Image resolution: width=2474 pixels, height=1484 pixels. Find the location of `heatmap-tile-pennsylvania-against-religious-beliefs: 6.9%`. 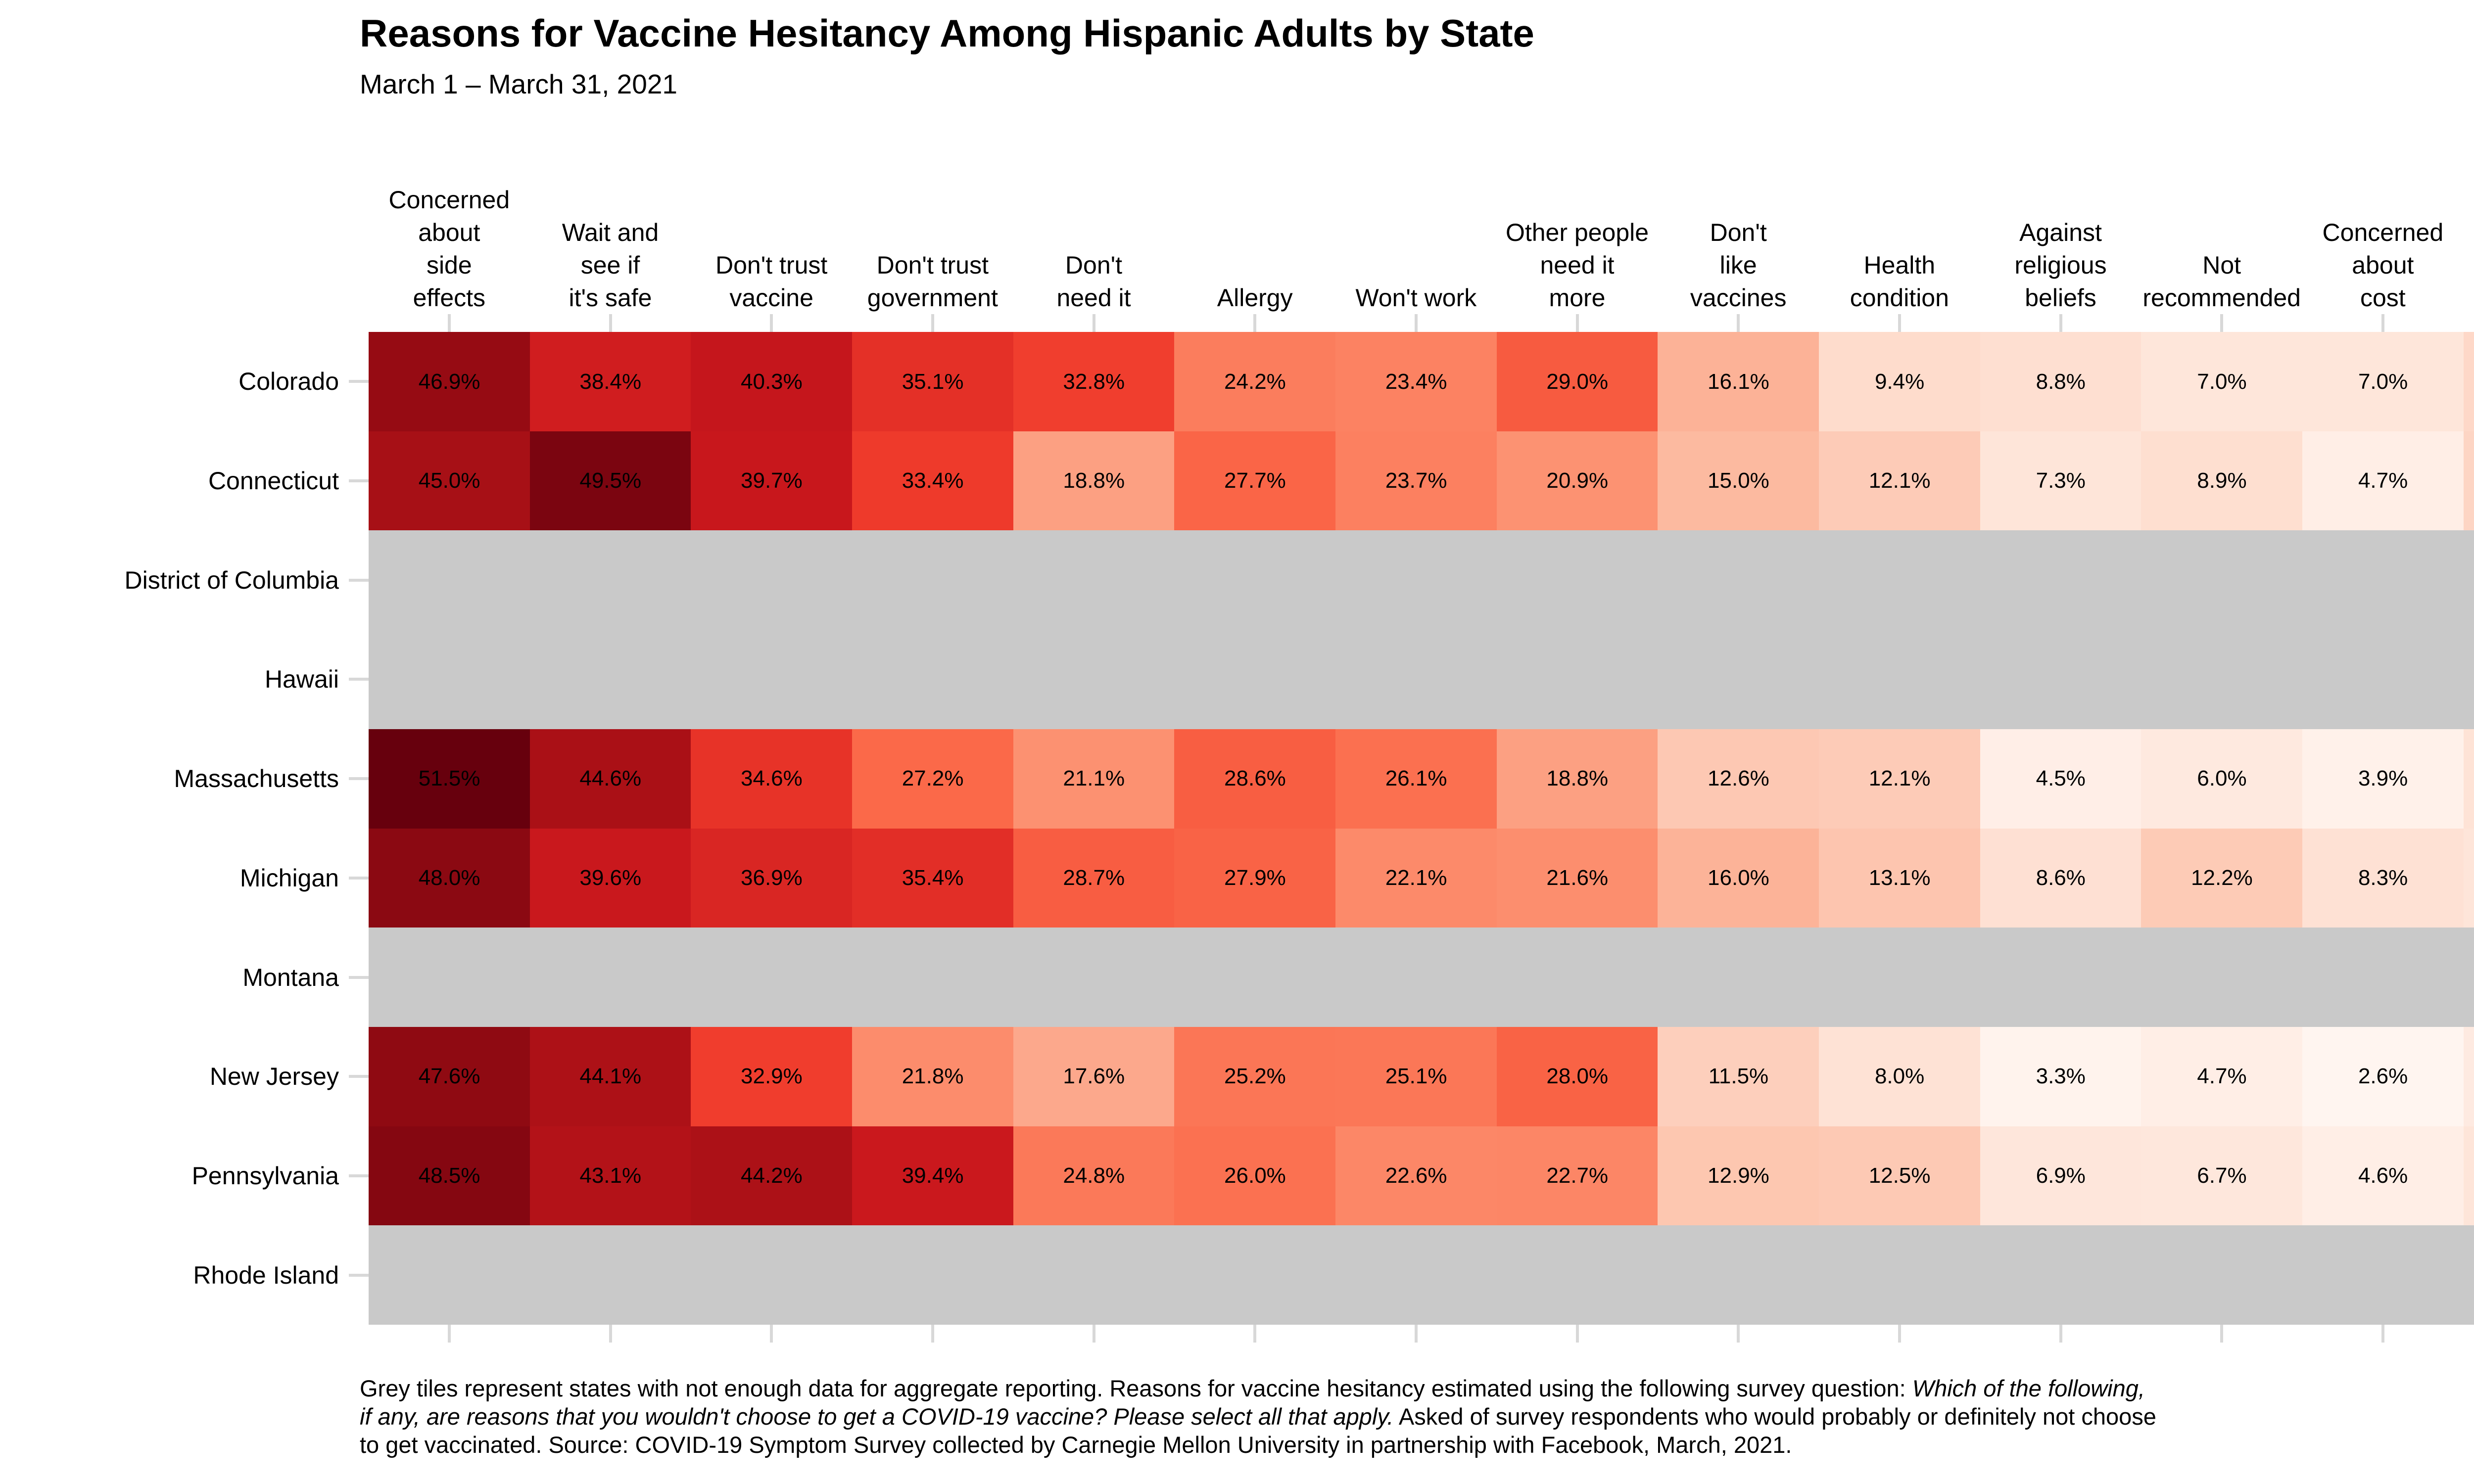

heatmap-tile-pennsylvania-against-religious-beliefs: 6.9% is located at coordinates (2060, 1176).